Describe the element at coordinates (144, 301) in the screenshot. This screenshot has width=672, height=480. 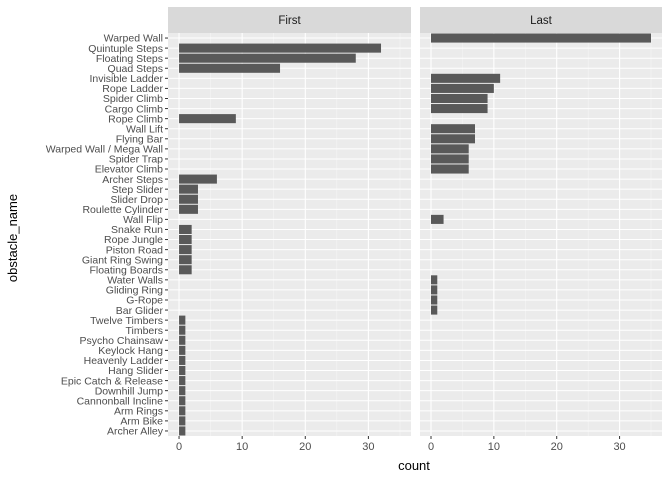
I see `y-tick-label: G-Rope` at that location.